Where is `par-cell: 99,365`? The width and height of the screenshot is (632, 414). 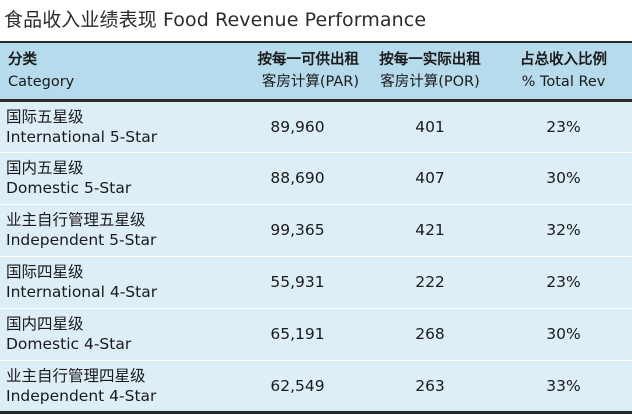
par-cell: 99,365 is located at coordinates (297, 230).